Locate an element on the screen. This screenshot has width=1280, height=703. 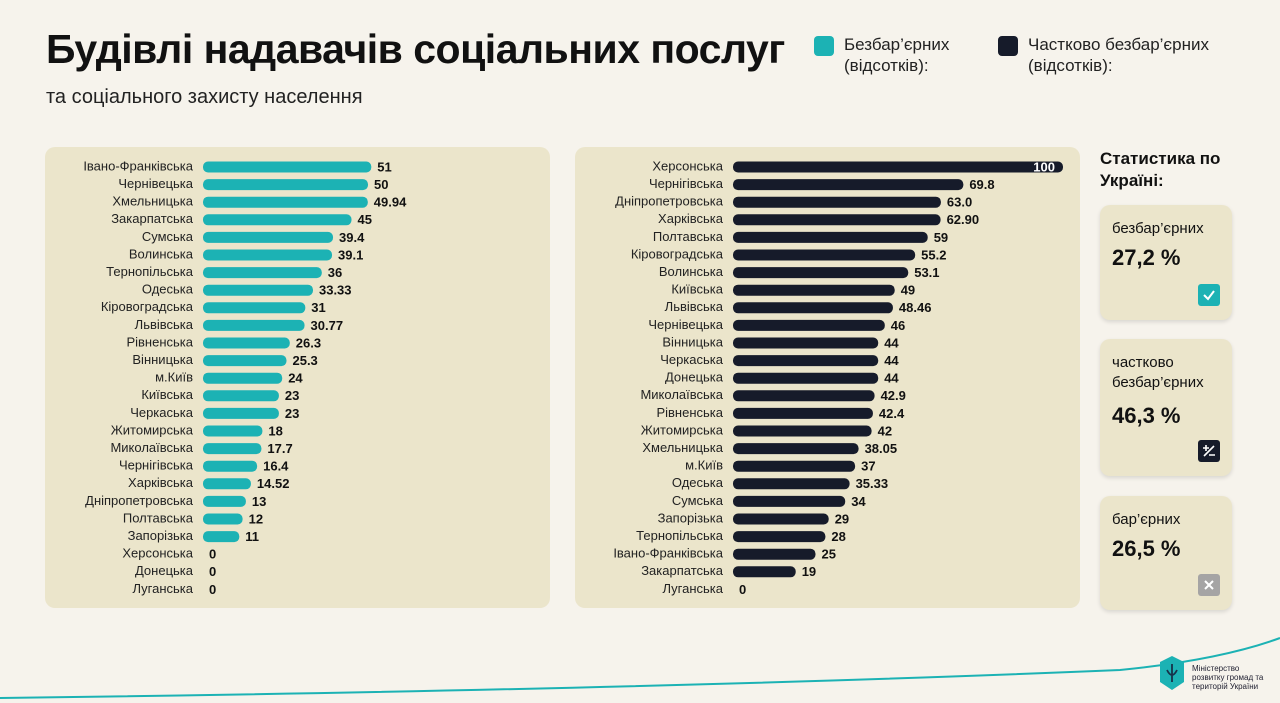
value-label: 42.4 is located at coordinates (892, 413).